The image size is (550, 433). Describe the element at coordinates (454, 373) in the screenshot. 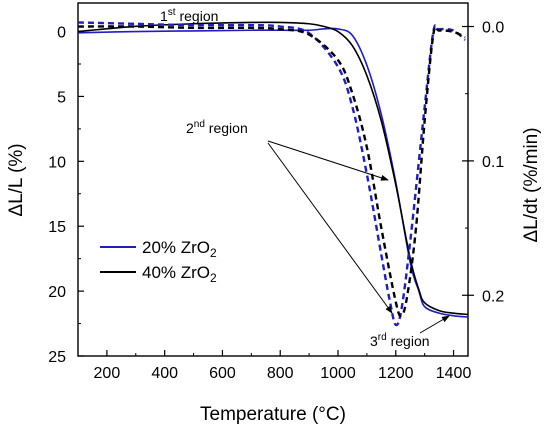

I see `x-tick-label: 1400` at that location.